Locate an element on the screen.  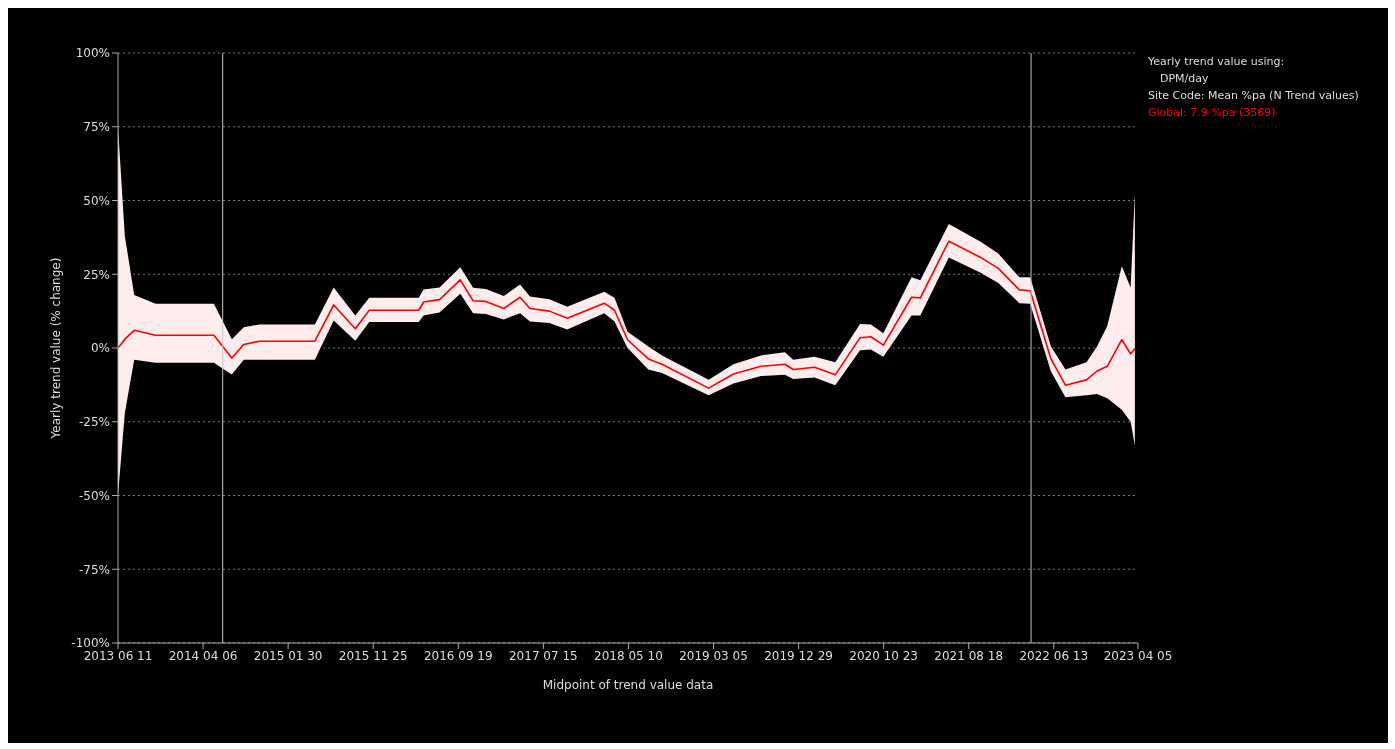
y-tick-label: 50% is located at coordinates (96, 200).